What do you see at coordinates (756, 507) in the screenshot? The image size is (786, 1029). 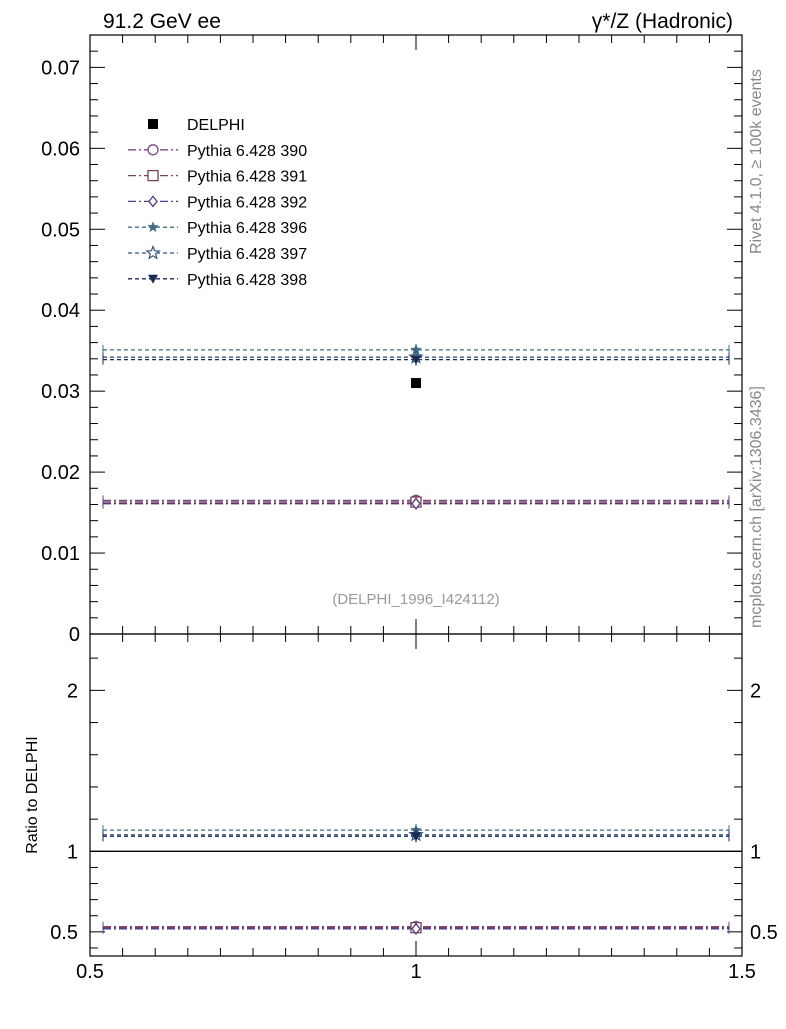 I see `source-label: mcplots.cern.ch [arXiv:1306.3436]` at bounding box center [756, 507].